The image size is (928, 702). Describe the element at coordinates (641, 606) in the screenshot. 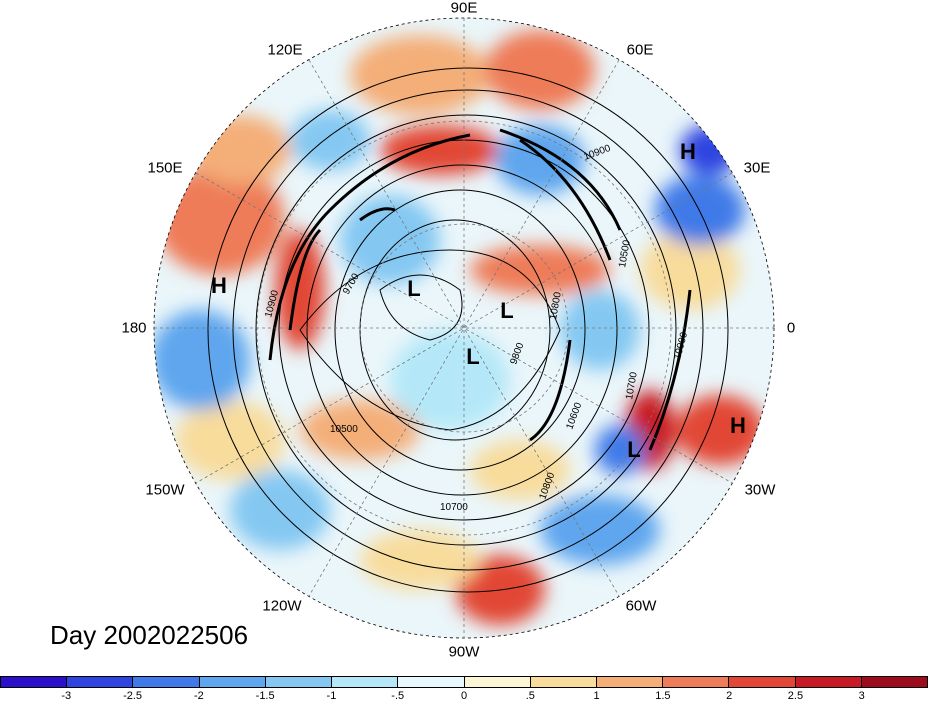

I see `lon-label-60w: 60W` at that location.